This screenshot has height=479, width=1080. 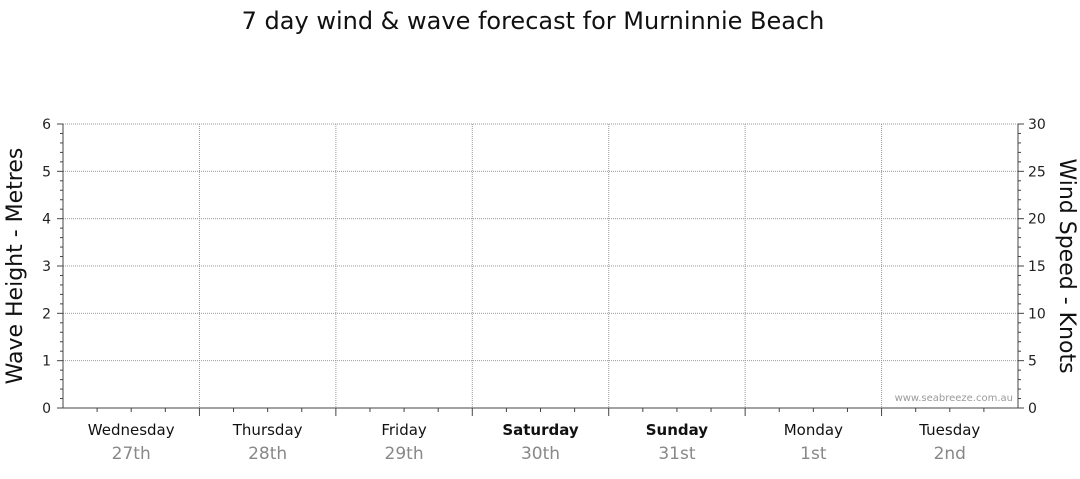 What do you see at coordinates (404, 454) in the screenshot?
I see `x-date-label: 29th` at bounding box center [404, 454].